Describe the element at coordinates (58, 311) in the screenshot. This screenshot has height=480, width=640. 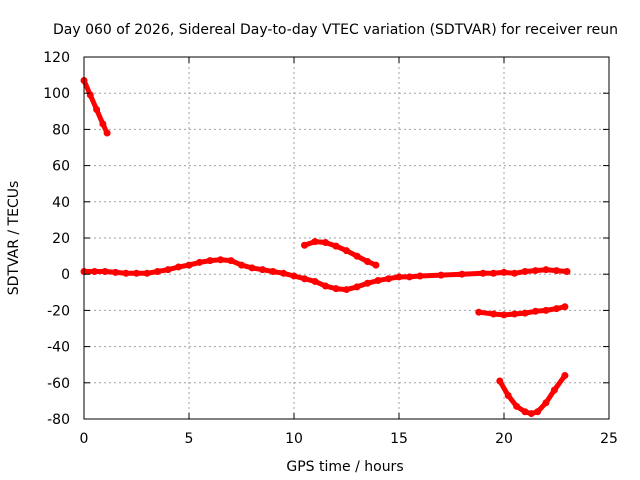
I see `y-tick-label: -20` at that location.